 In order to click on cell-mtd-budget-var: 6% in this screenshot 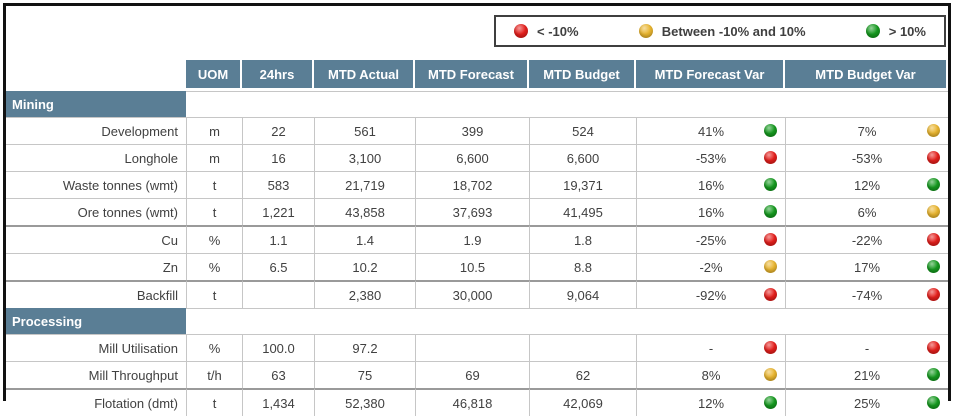, I will do `click(866, 211)`.